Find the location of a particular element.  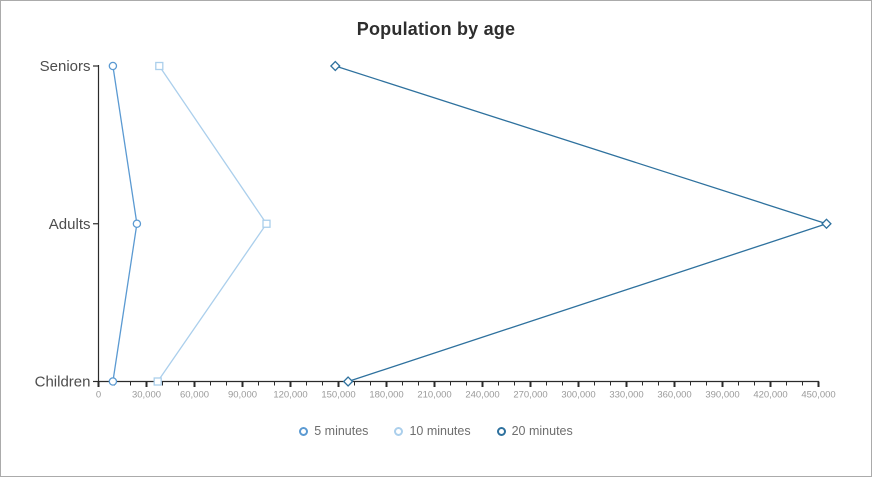

y-category-label-children: Children is located at coordinates (63, 382).